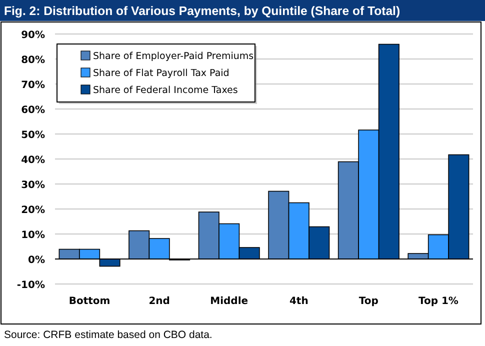 This screenshot has width=485, height=346. What do you see at coordinates (30, 285) in the screenshot?
I see `y-tick-label: -10%` at bounding box center [30, 285].